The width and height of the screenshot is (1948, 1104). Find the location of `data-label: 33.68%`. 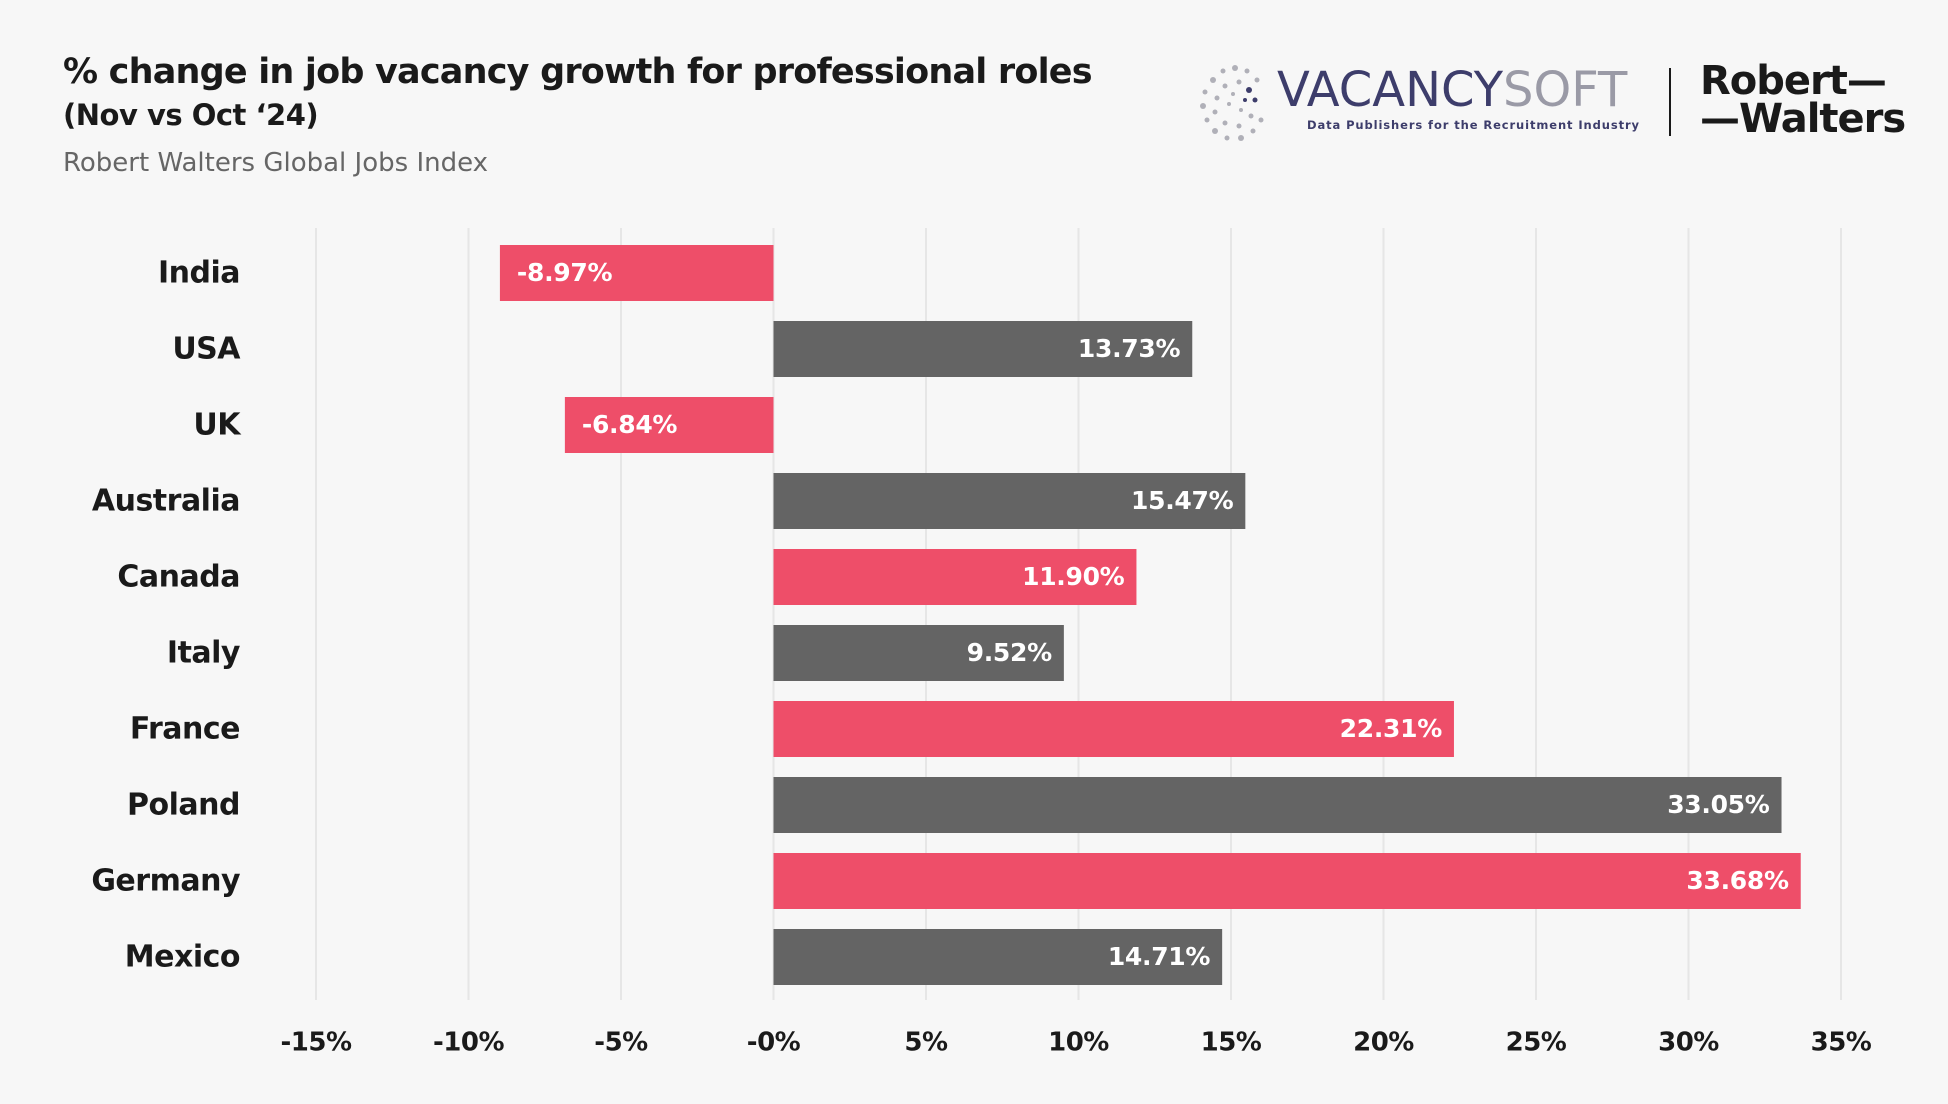

data-label: 33.68% is located at coordinates (1737, 880).